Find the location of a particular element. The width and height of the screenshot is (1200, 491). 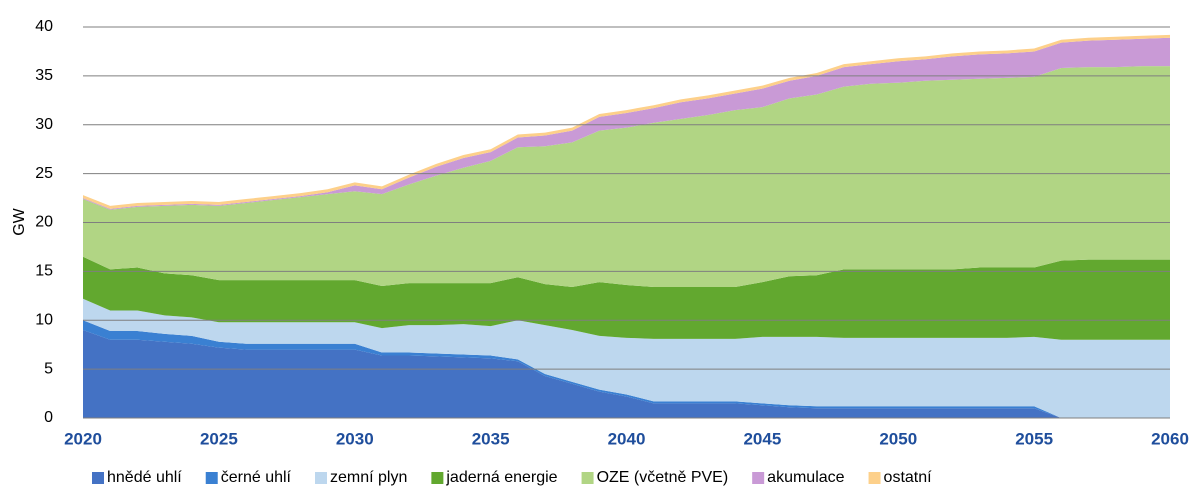

y-axis-label: GW is located at coordinates (19, 221).